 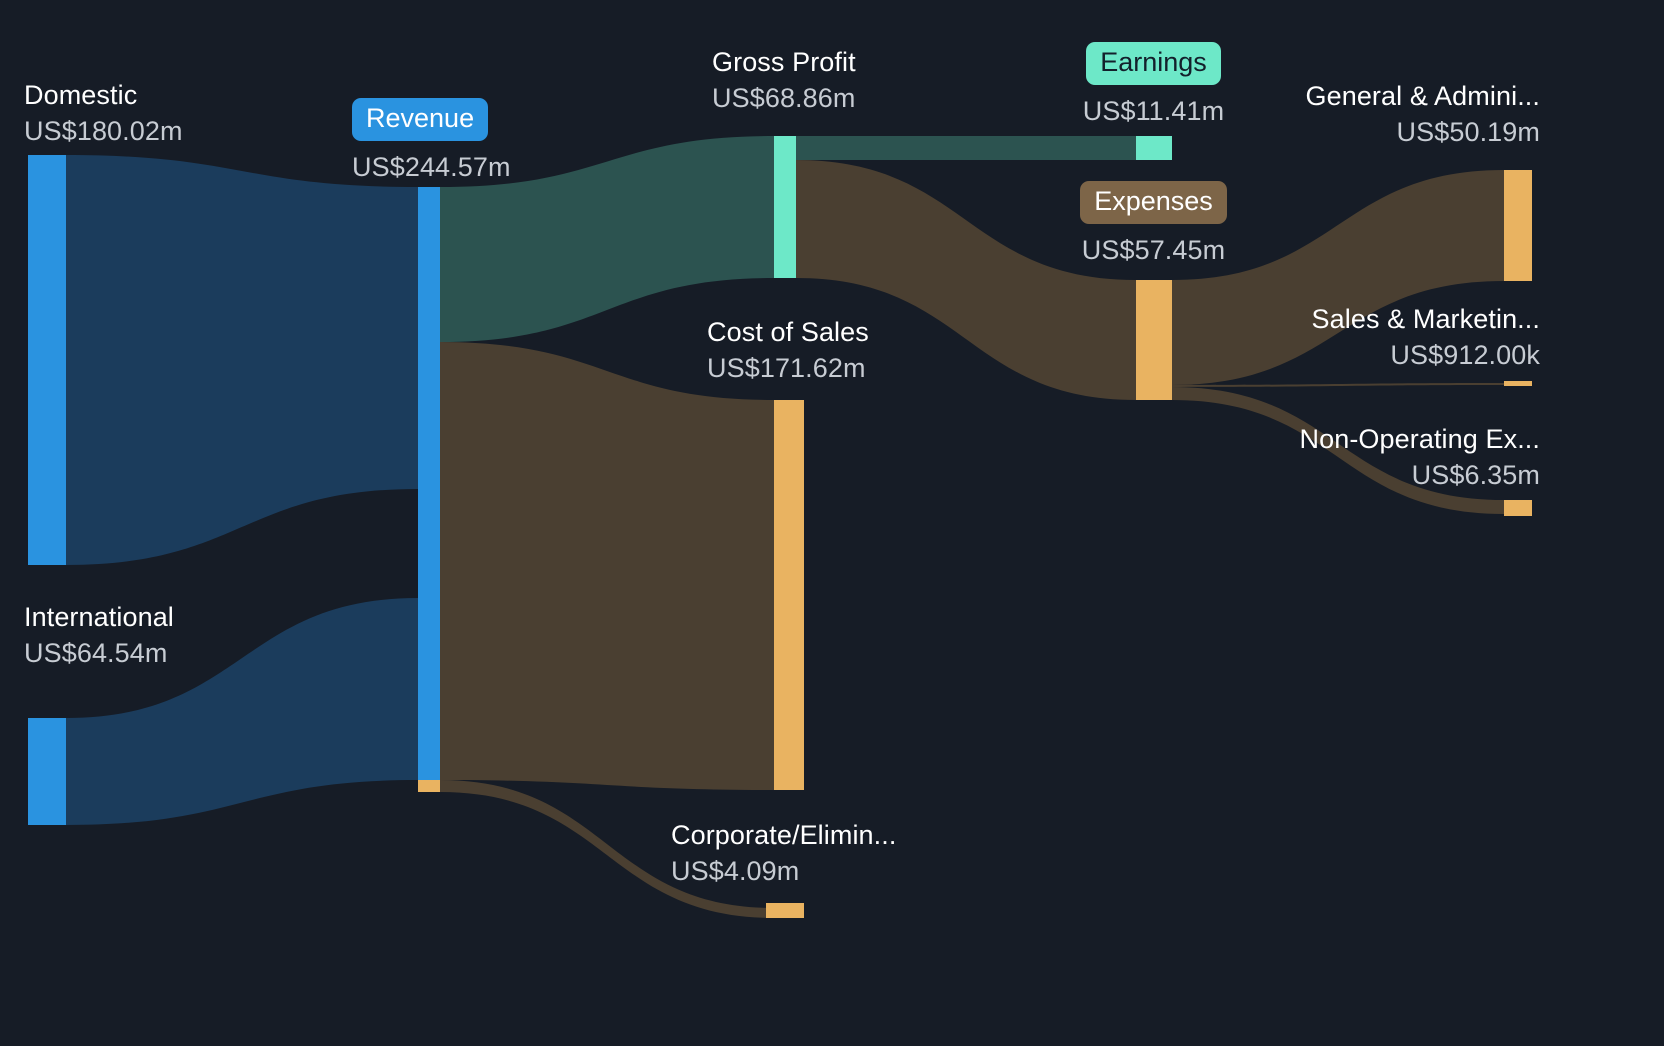 I want to click on node-bar-domestic, so click(x=47, y=360).